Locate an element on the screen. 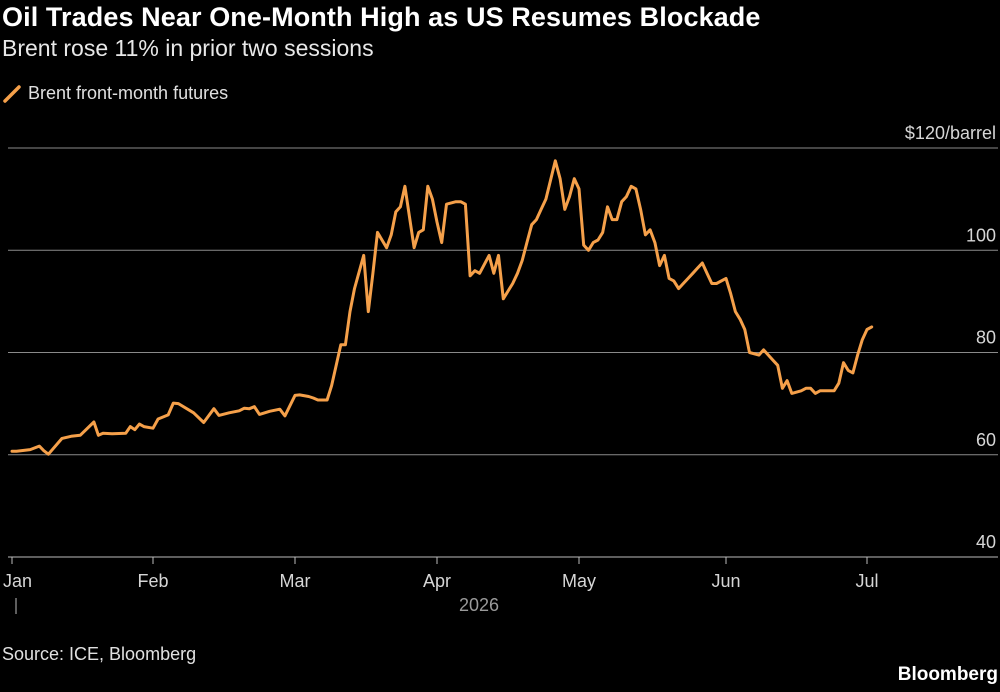  y-tick-label-80: 80 is located at coordinates (986, 338).